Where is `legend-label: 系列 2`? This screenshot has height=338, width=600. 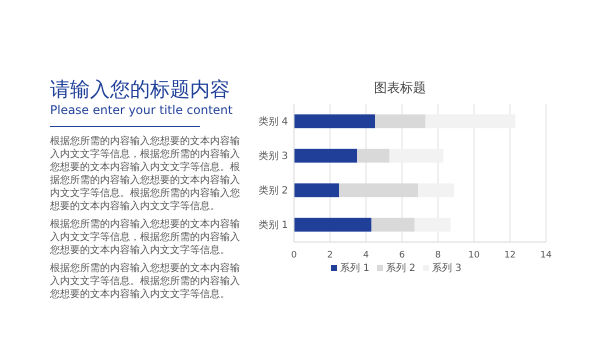
legend-label: 系列 2 is located at coordinates (401, 268).